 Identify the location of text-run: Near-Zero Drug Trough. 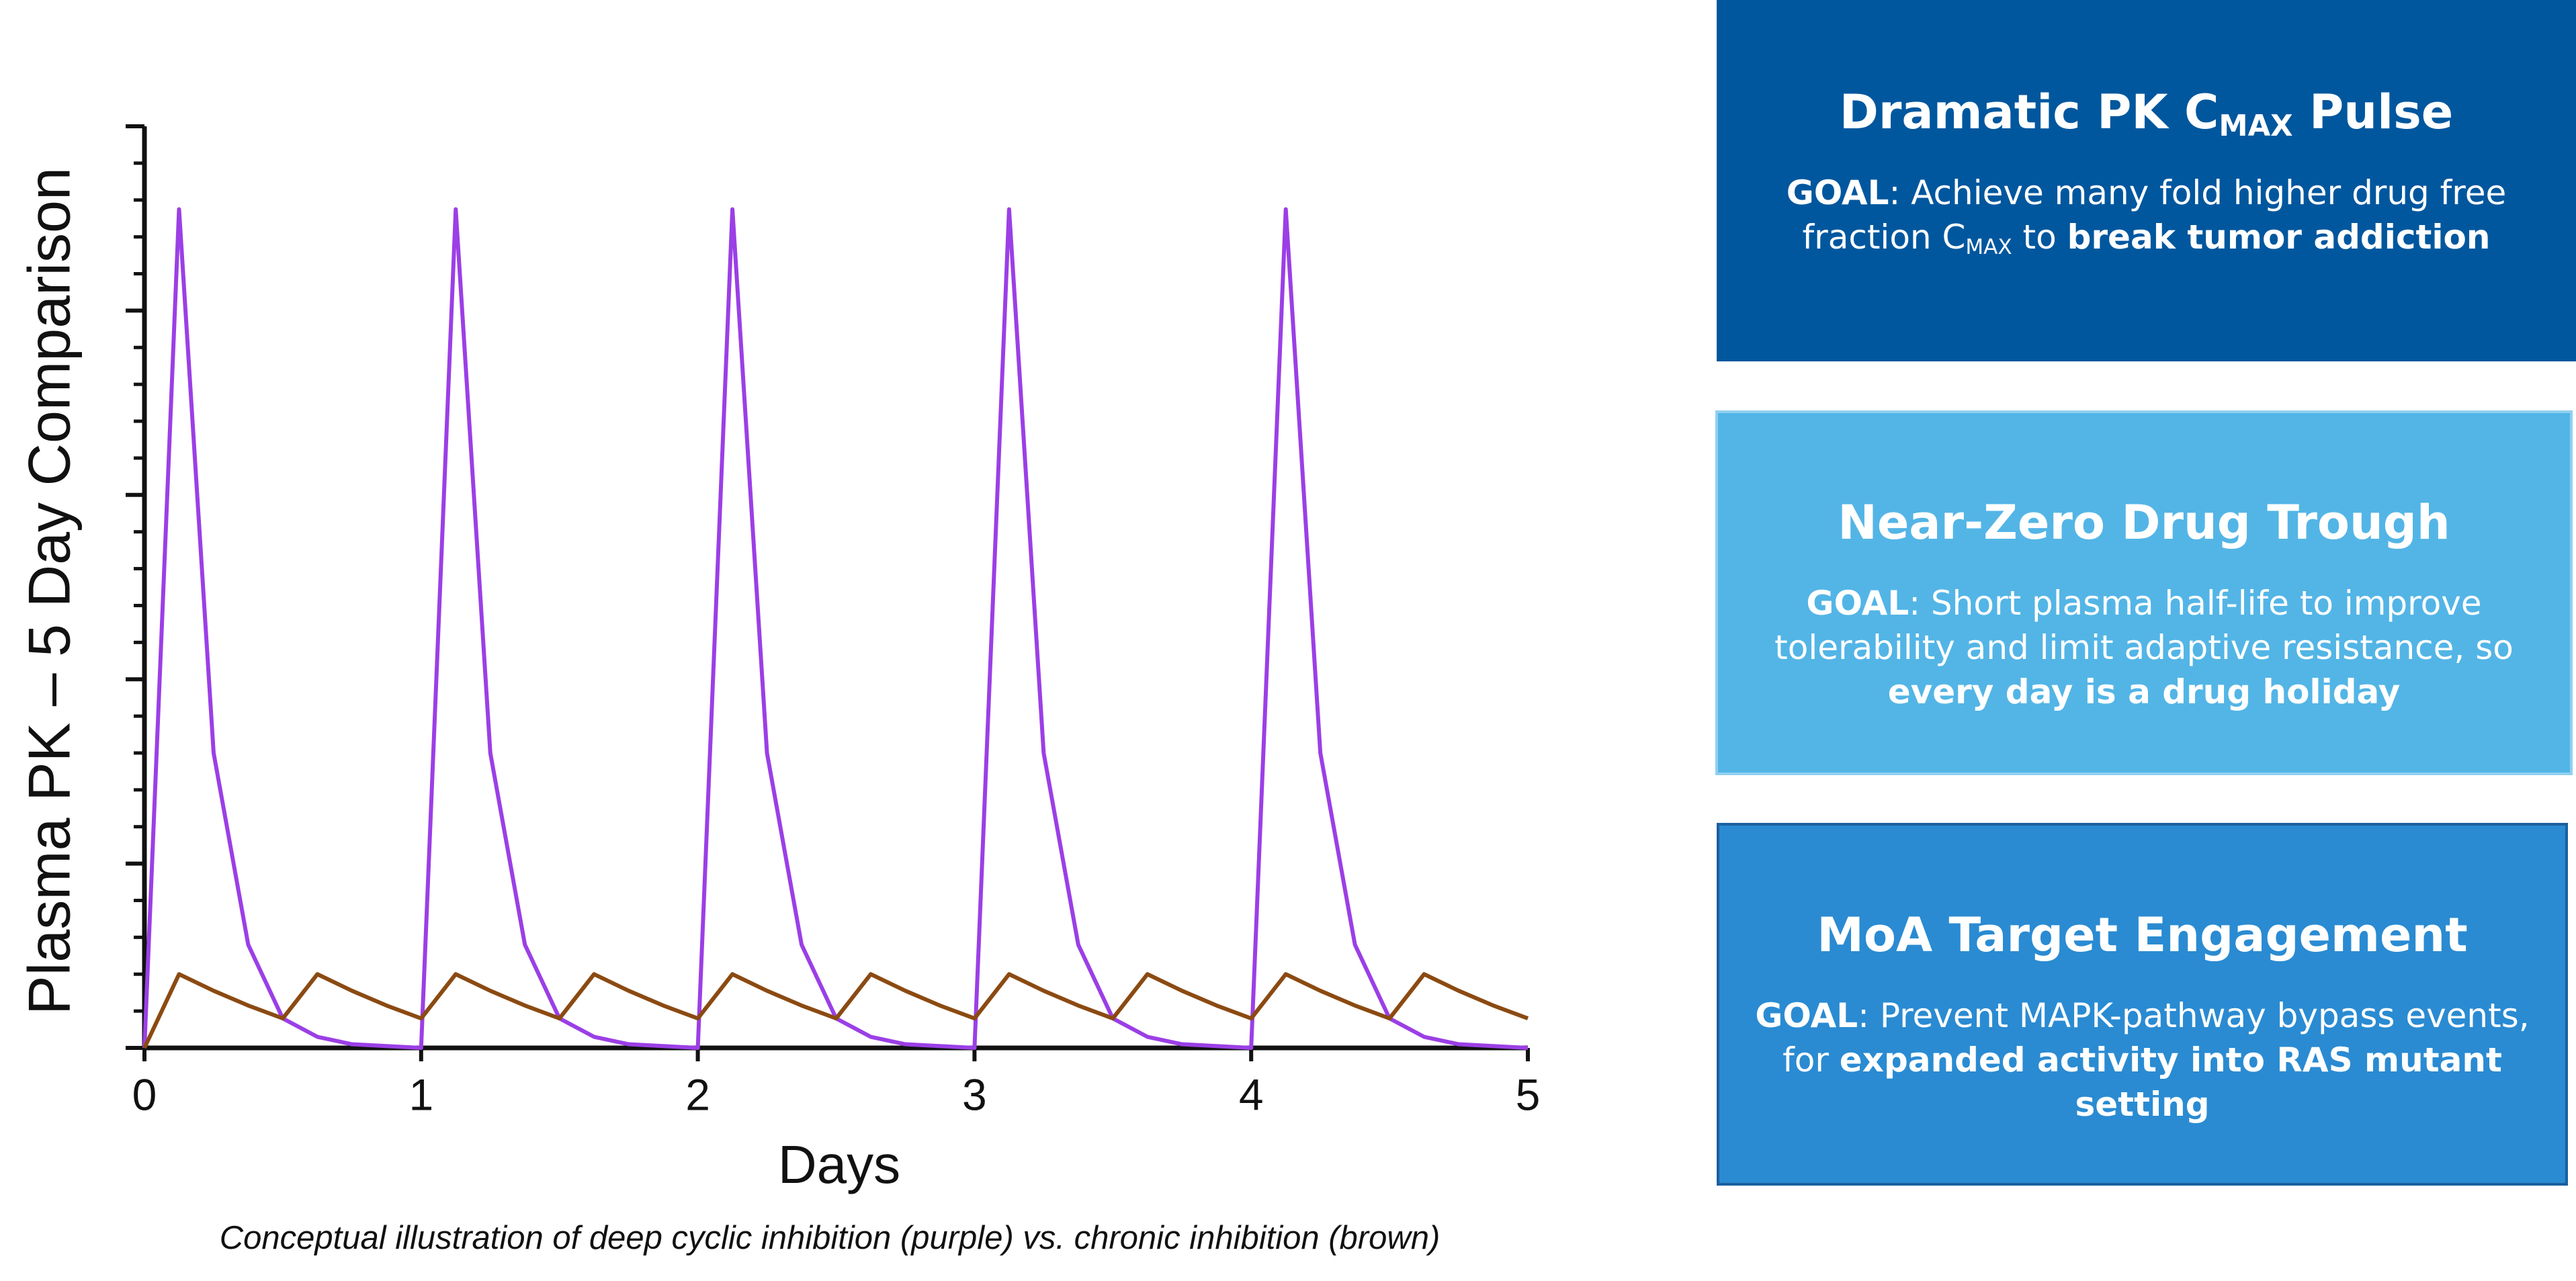
(2144, 523).